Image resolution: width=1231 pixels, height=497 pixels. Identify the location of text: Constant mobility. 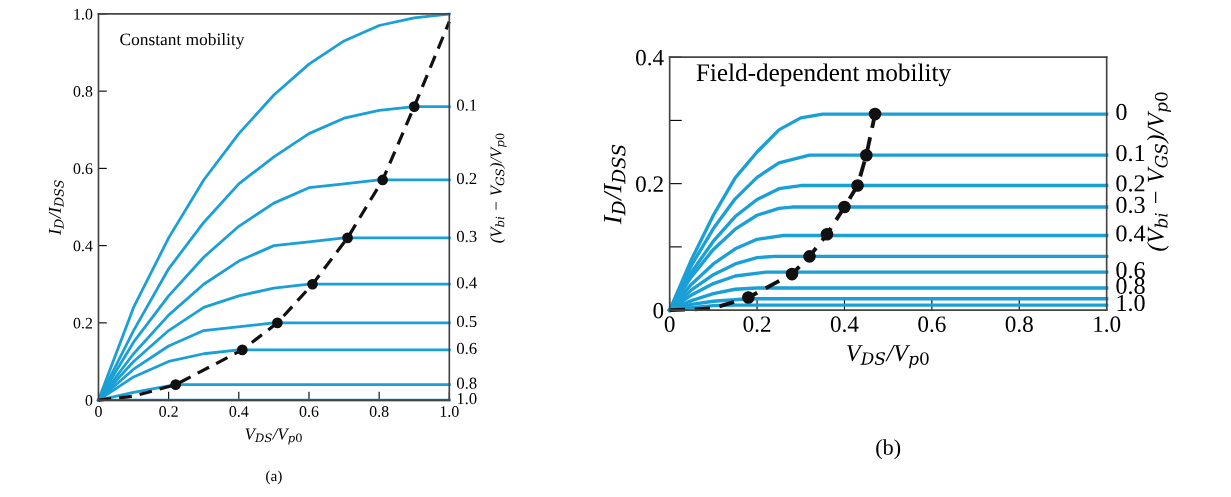
(182, 41).